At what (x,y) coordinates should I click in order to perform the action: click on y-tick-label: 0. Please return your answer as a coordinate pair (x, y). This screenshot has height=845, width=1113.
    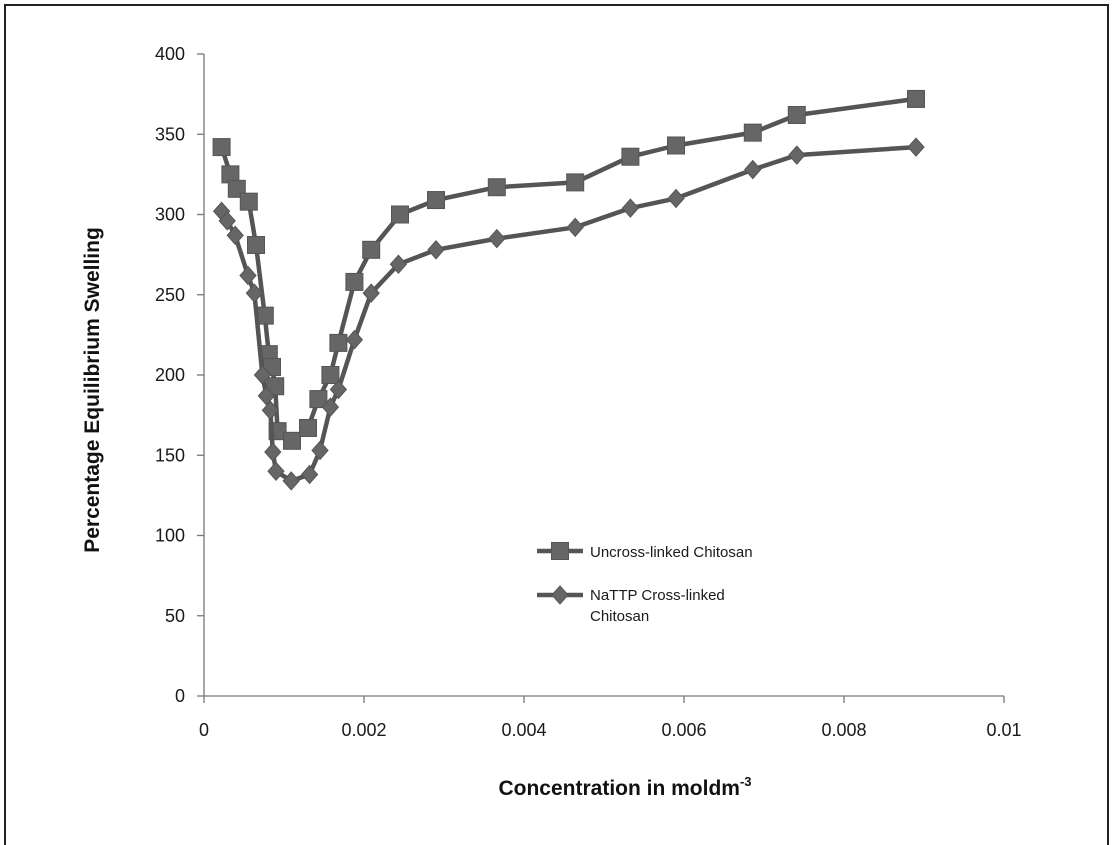
    Looking at the image, I should click on (180, 696).